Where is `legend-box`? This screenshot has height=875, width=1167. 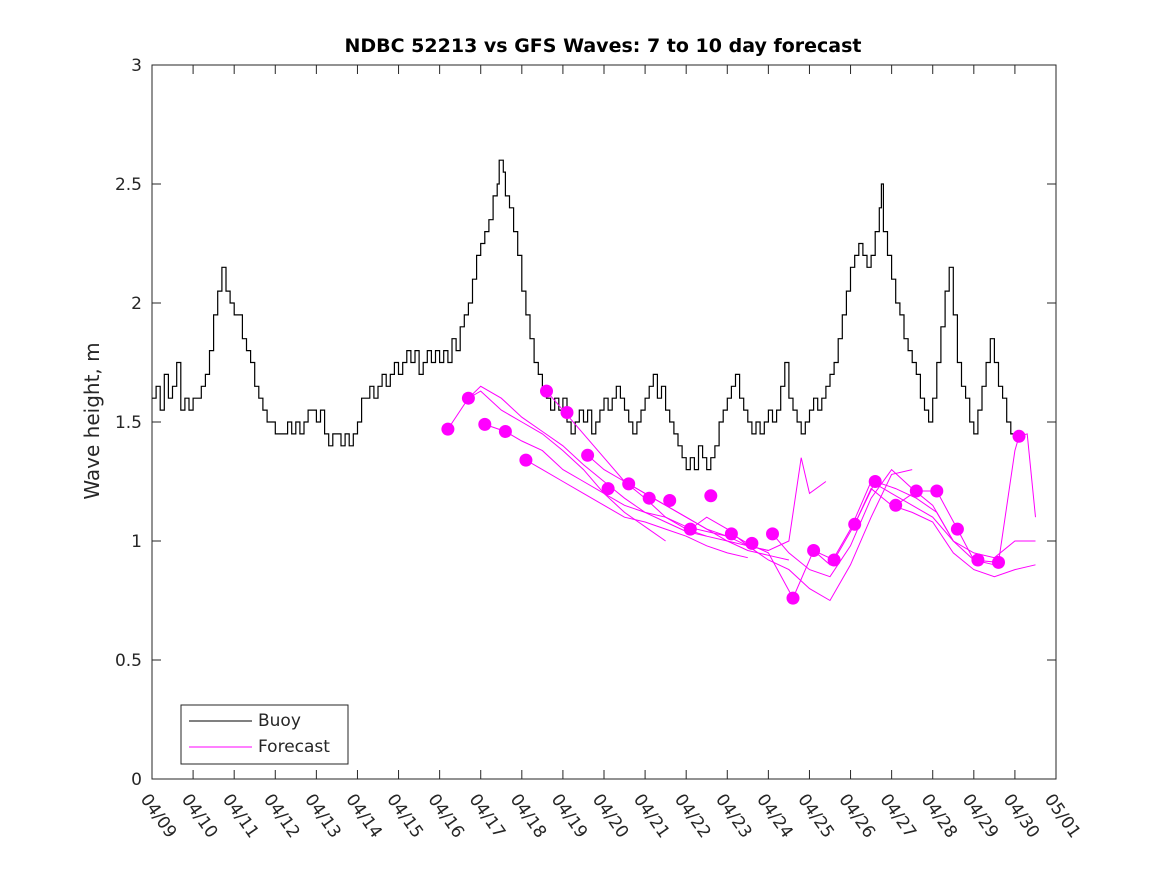 legend-box is located at coordinates (264, 734).